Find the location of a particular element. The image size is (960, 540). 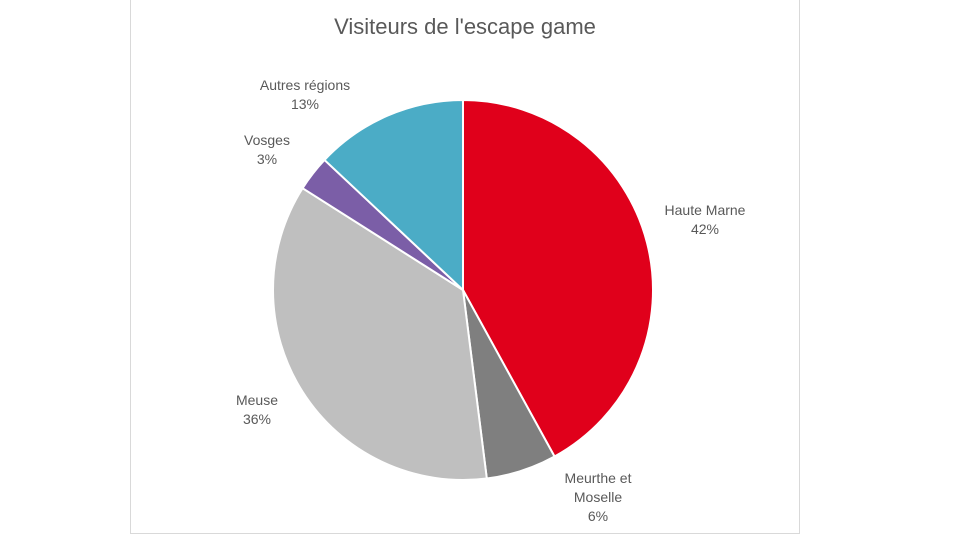

slice-label-autres-r-gions: Autres régions 13% is located at coordinates (305, 94).